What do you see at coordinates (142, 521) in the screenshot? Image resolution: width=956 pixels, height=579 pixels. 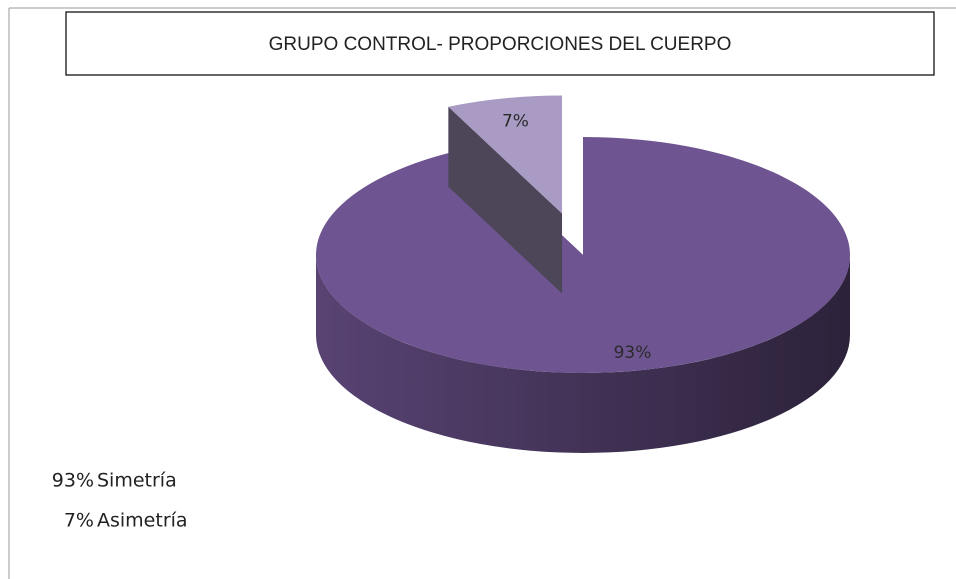 I see `legend-label: Asimetría` at bounding box center [142, 521].